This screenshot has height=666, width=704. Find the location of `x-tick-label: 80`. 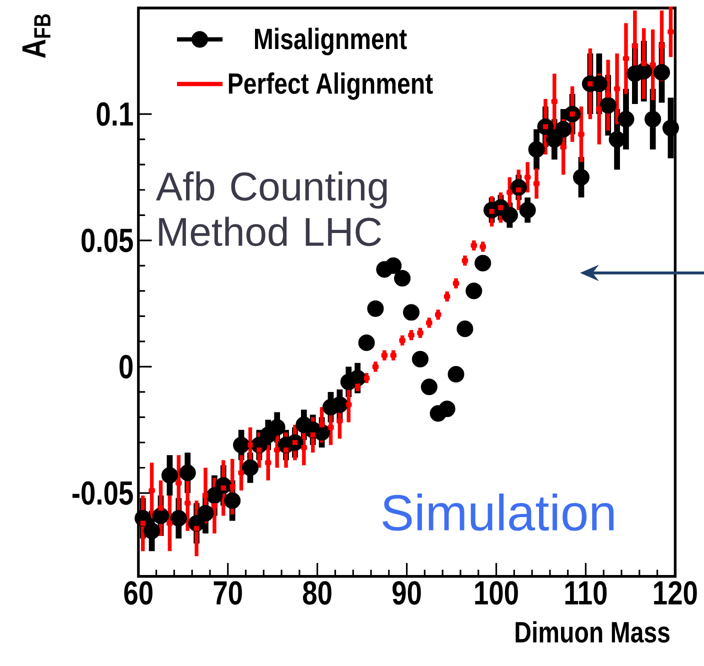

x-tick-label: 80 is located at coordinates (317, 593).